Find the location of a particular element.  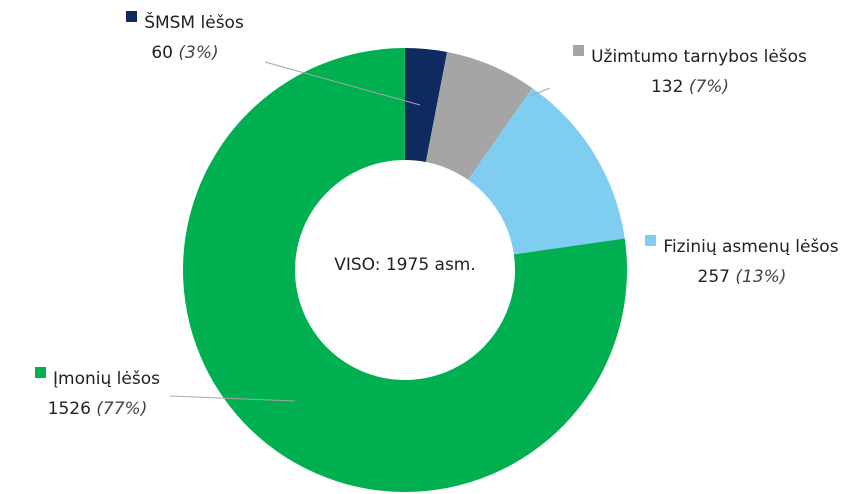

label-value: 257 (13%) is located at coordinates (735, 277).